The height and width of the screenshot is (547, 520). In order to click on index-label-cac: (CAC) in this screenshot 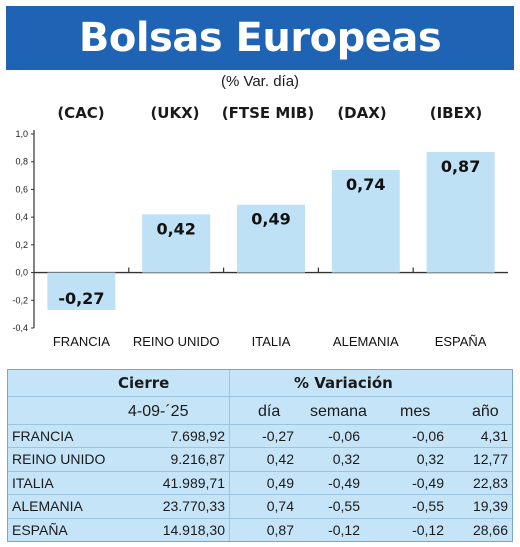, I will do `click(81, 113)`.